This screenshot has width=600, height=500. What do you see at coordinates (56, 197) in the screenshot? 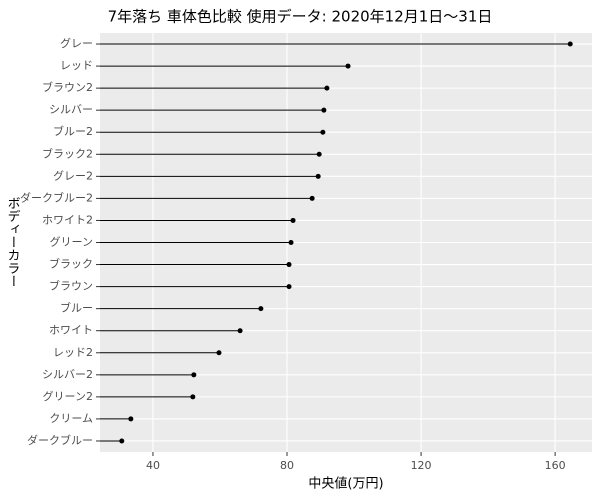
I see `y-tick-label: ダークブルー2` at bounding box center [56, 197].